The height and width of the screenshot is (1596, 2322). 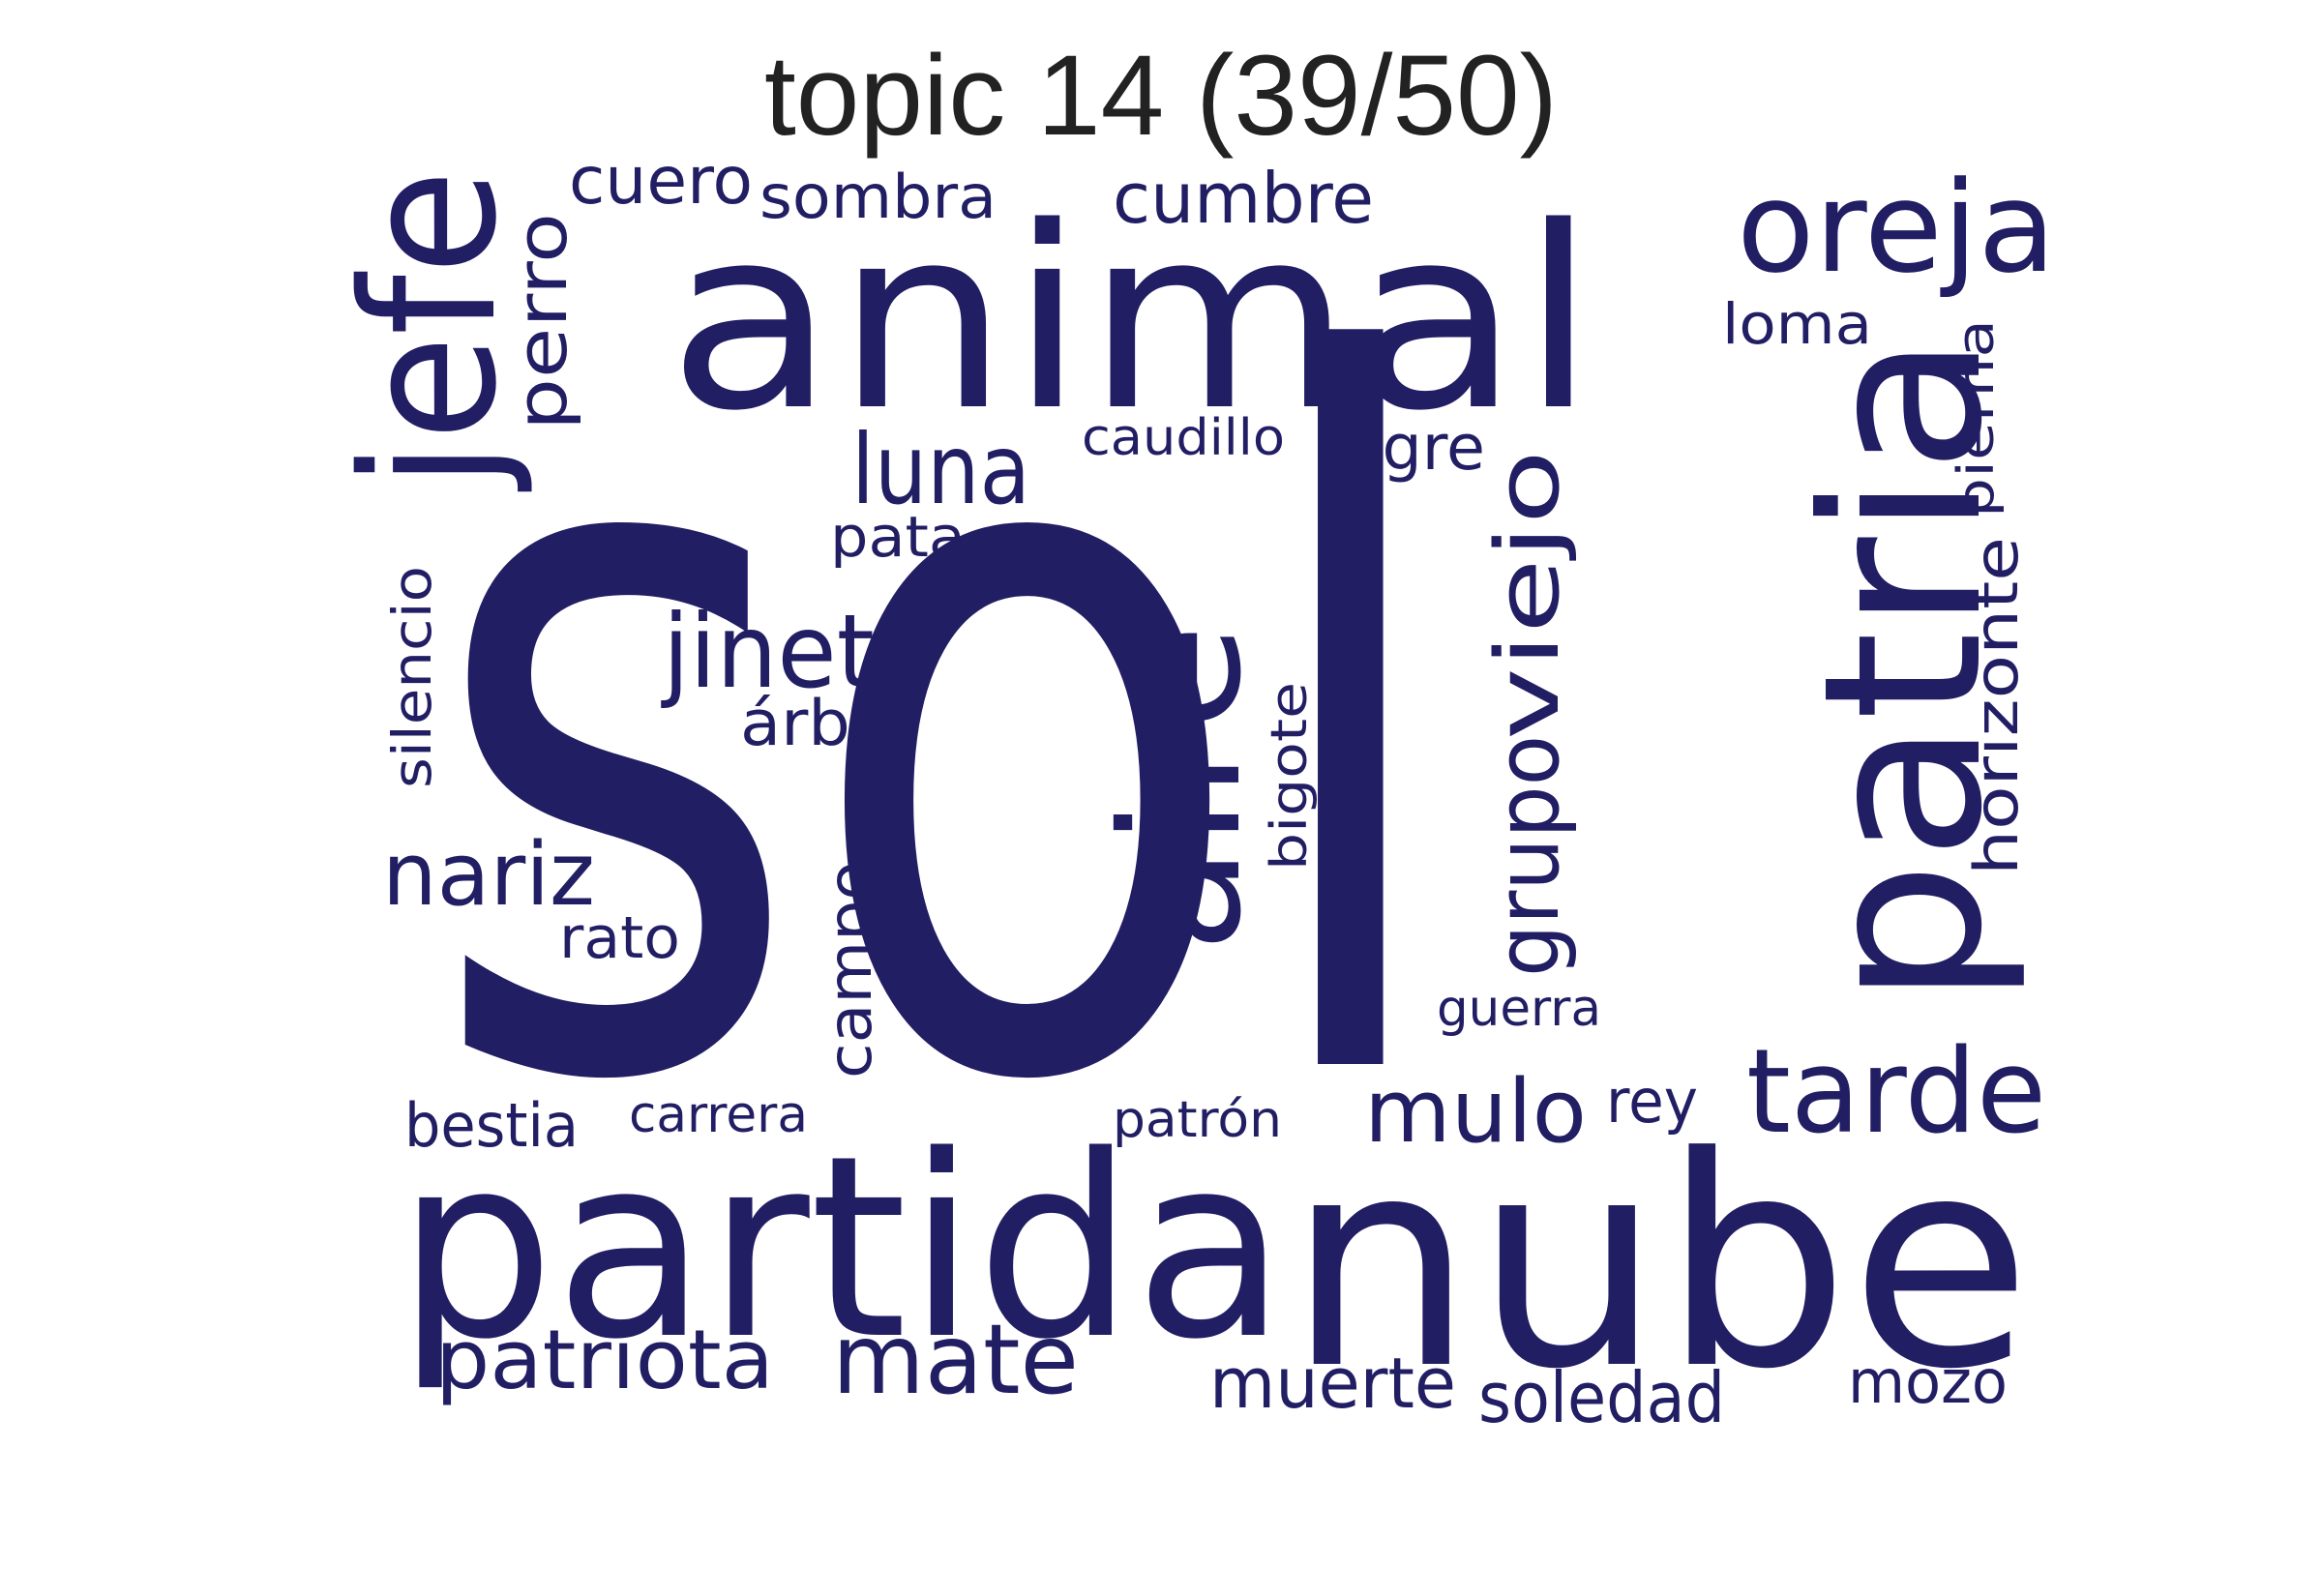 What do you see at coordinates (1528, 595) in the screenshot?
I see `word-viejo: viejo` at bounding box center [1528, 595].